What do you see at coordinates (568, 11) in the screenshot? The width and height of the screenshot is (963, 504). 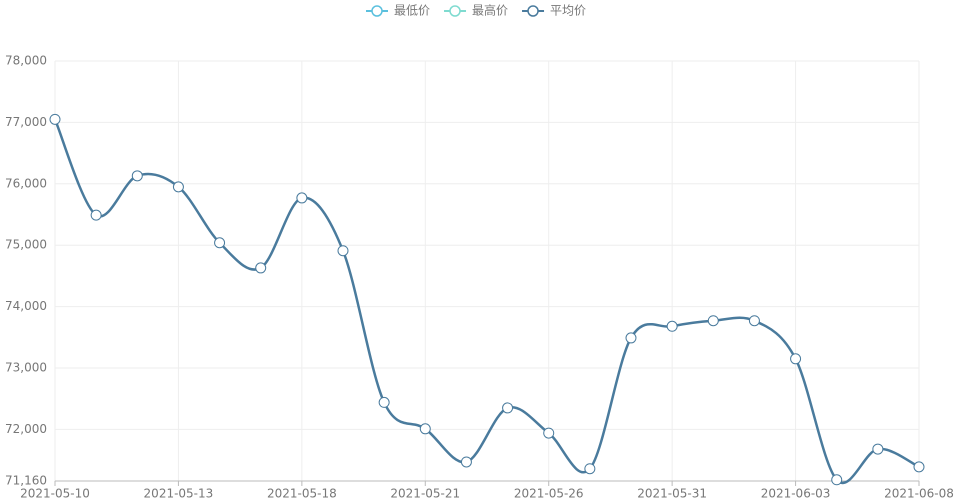 I see `legend-label: 平均价` at bounding box center [568, 11].